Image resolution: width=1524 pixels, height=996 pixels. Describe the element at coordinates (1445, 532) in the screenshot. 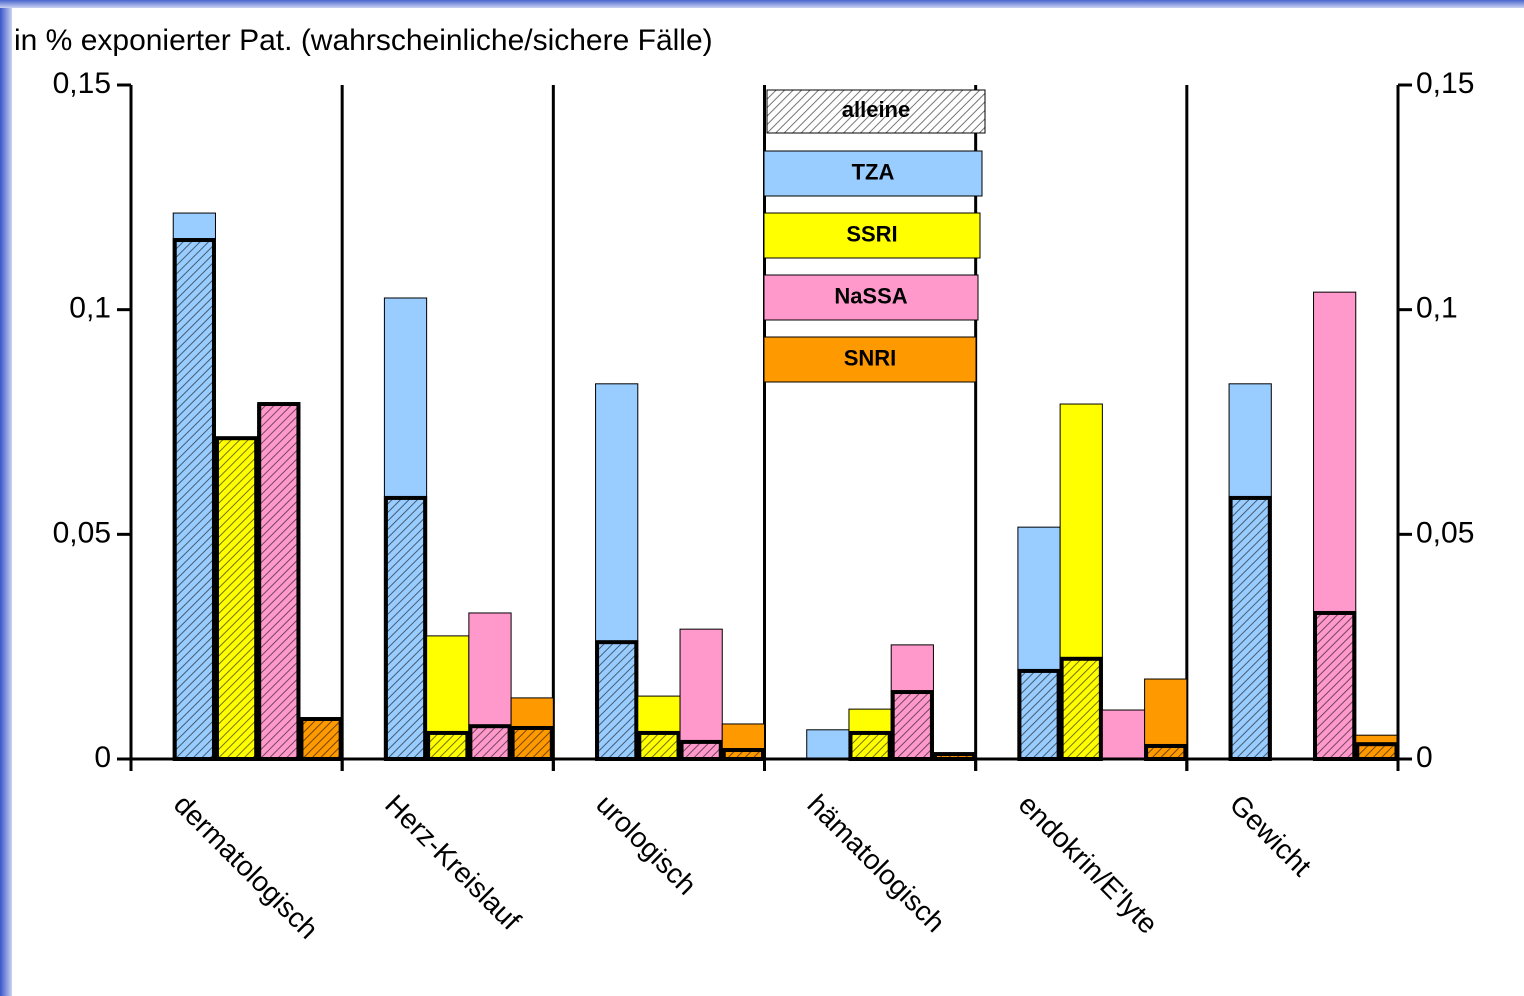

I see `y2-tick-label: 0,05` at that location.